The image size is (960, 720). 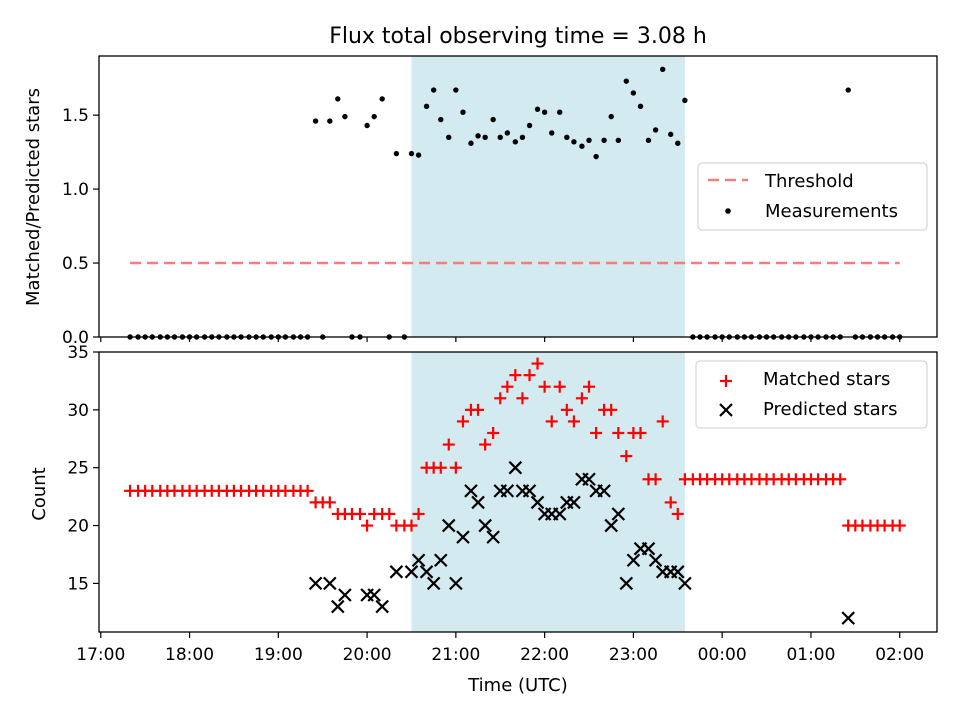 What do you see at coordinates (75, 264) in the screenshot?
I see `y-tick-label: 0.5` at bounding box center [75, 264].